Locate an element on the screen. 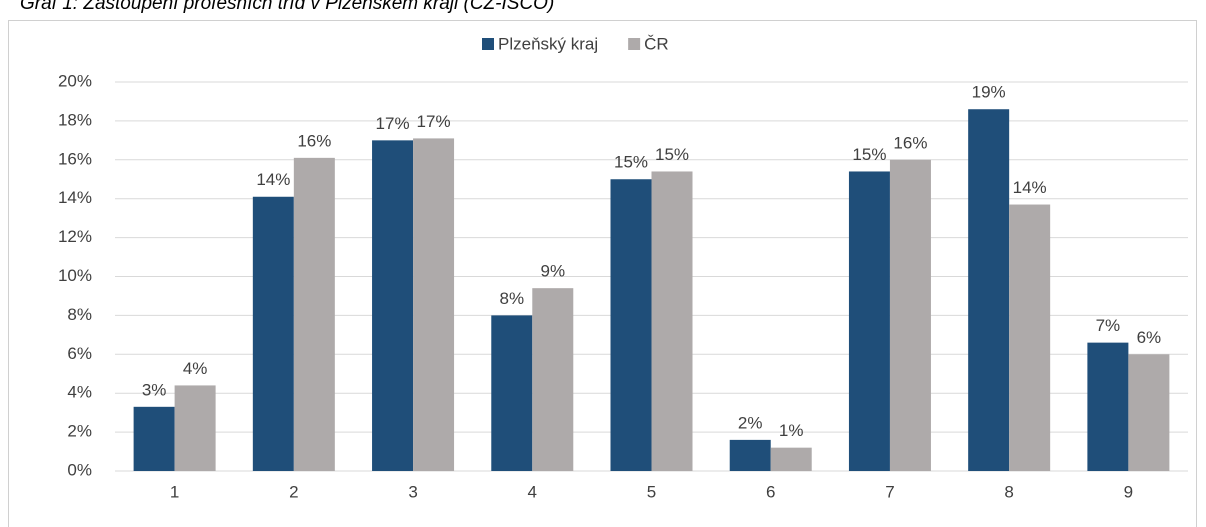 The width and height of the screenshot is (1206, 527). x-tick-label: 3 is located at coordinates (412, 491).